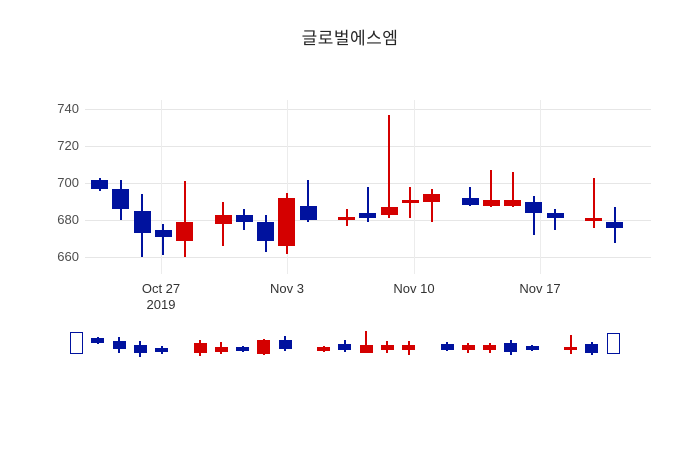  I want to click on y-axis-tick-label: 660, so click(68, 256).